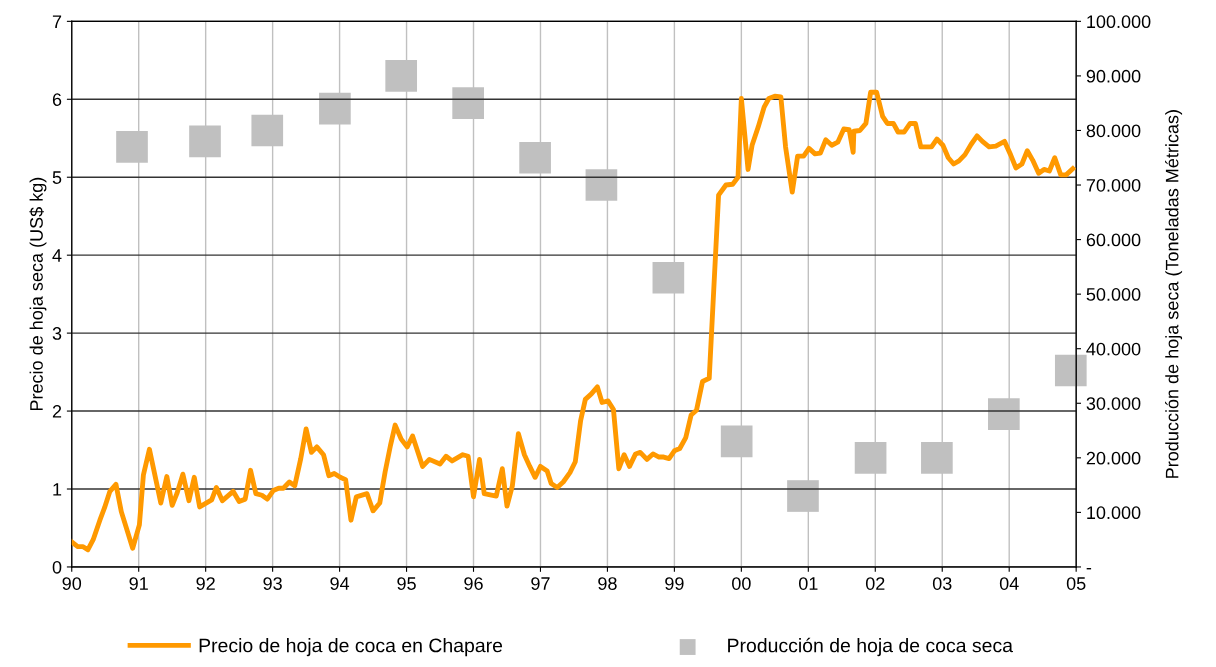 Image resolution: width=1216 pixels, height=667 pixels. Describe the element at coordinates (57, 255) in the screenshot. I see `y-tick-label: 4` at that location.